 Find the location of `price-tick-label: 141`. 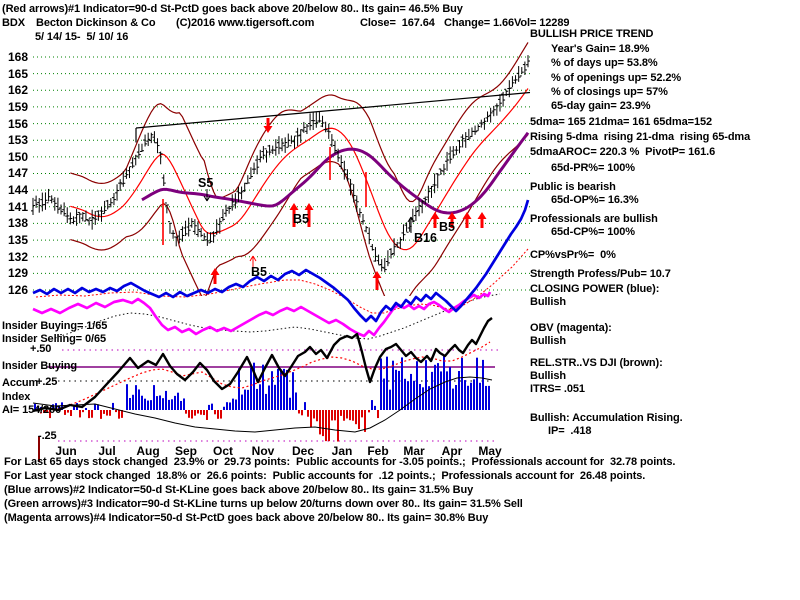

price-tick-label: 141 is located at coordinates (17, 206).